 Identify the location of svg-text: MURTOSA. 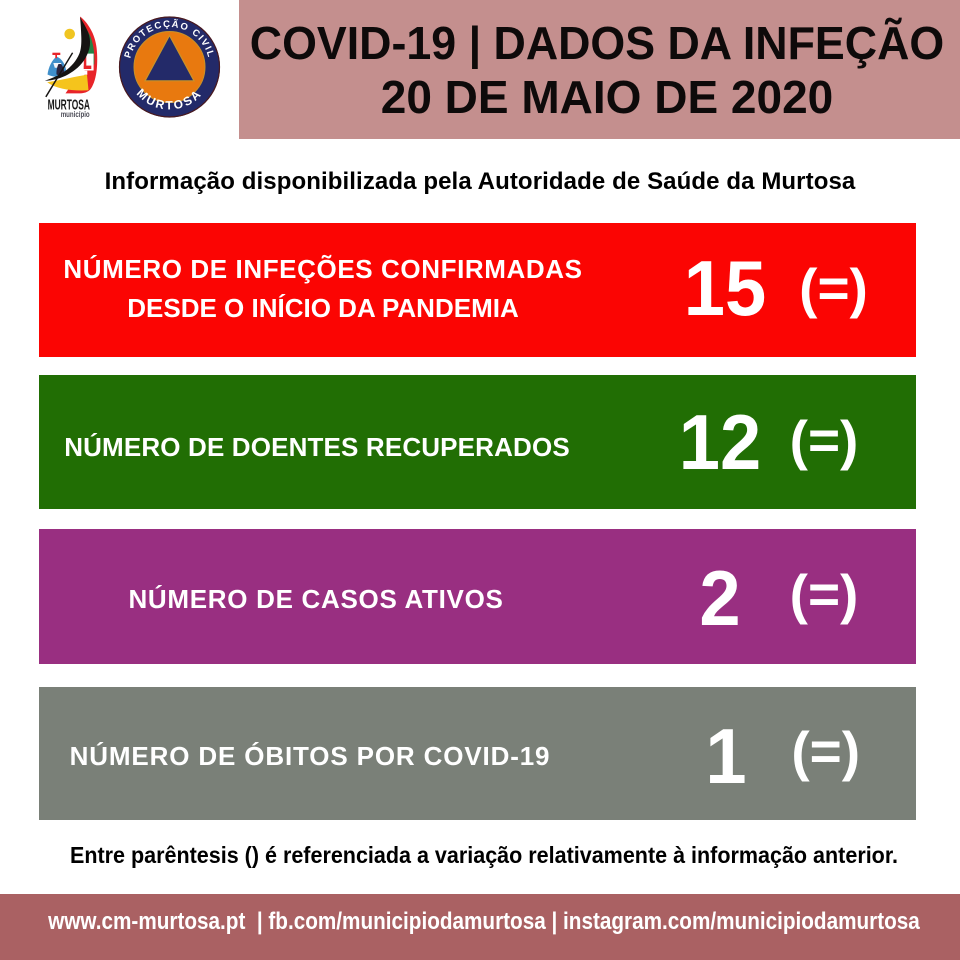
(69, 104).